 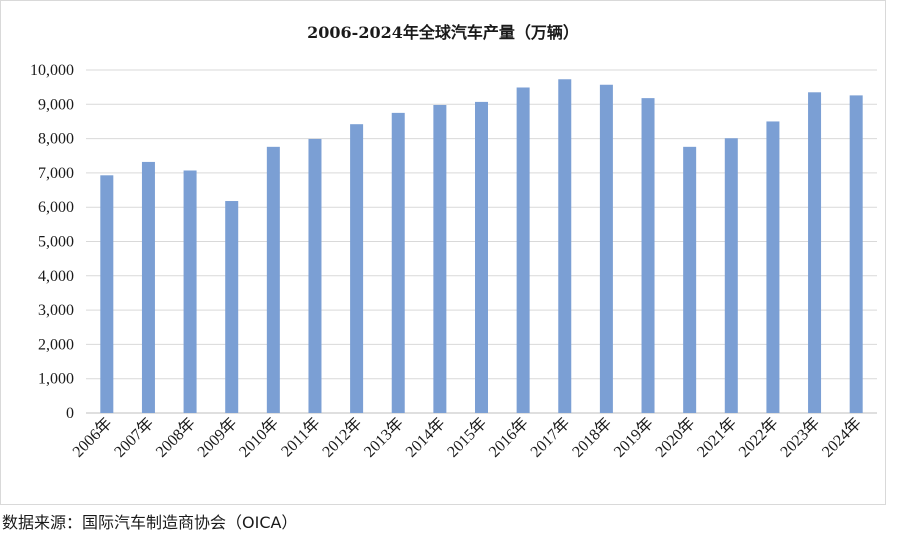 What do you see at coordinates (398, 262) in the screenshot?
I see `bar-2013年` at bounding box center [398, 262].